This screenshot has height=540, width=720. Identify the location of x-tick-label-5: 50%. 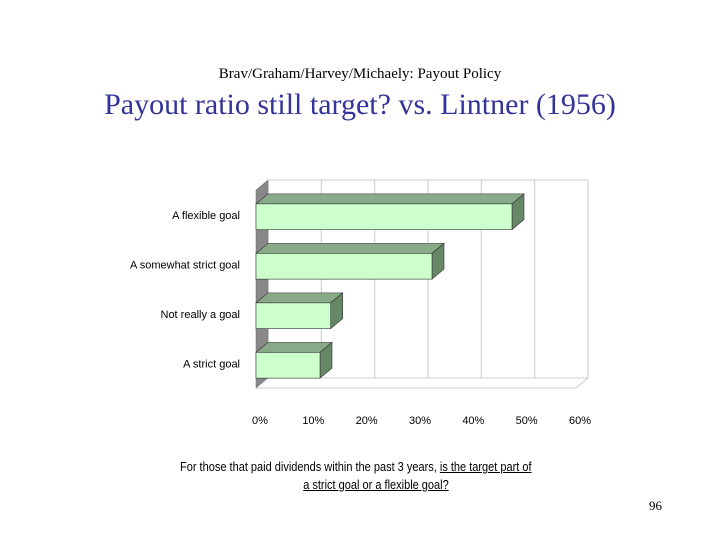
(527, 421).